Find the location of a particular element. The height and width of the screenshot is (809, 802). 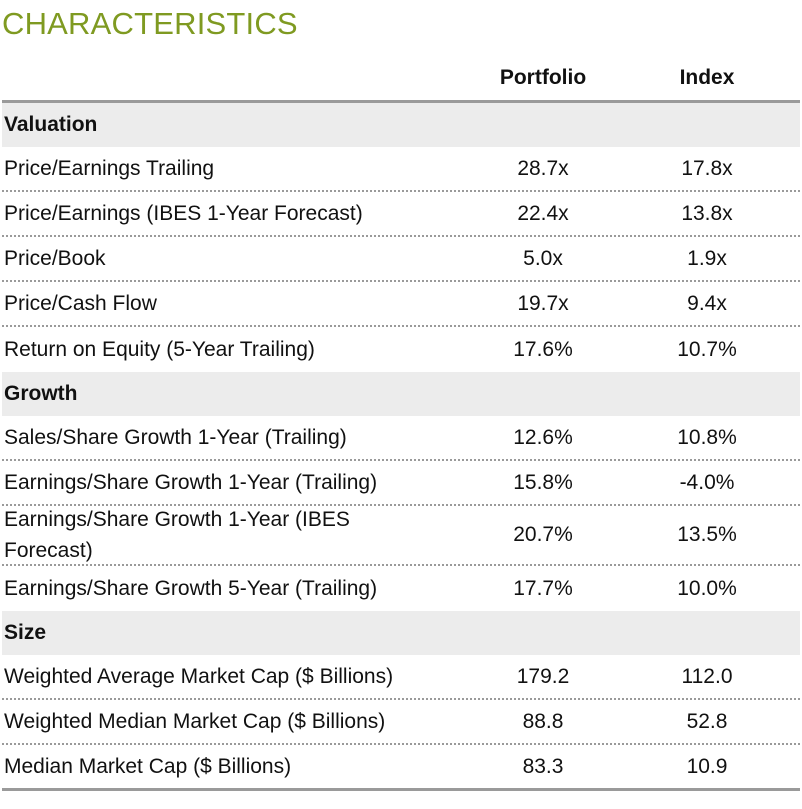

index-value: 17.8x is located at coordinates (707, 168).